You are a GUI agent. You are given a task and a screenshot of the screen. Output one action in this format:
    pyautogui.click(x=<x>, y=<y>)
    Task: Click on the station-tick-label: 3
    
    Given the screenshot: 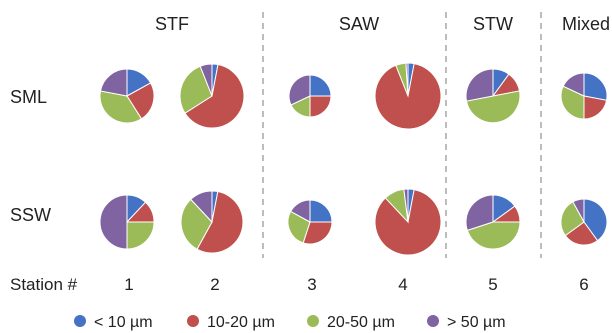 What is the action you would take?
    pyautogui.click(x=311, y=284)
    